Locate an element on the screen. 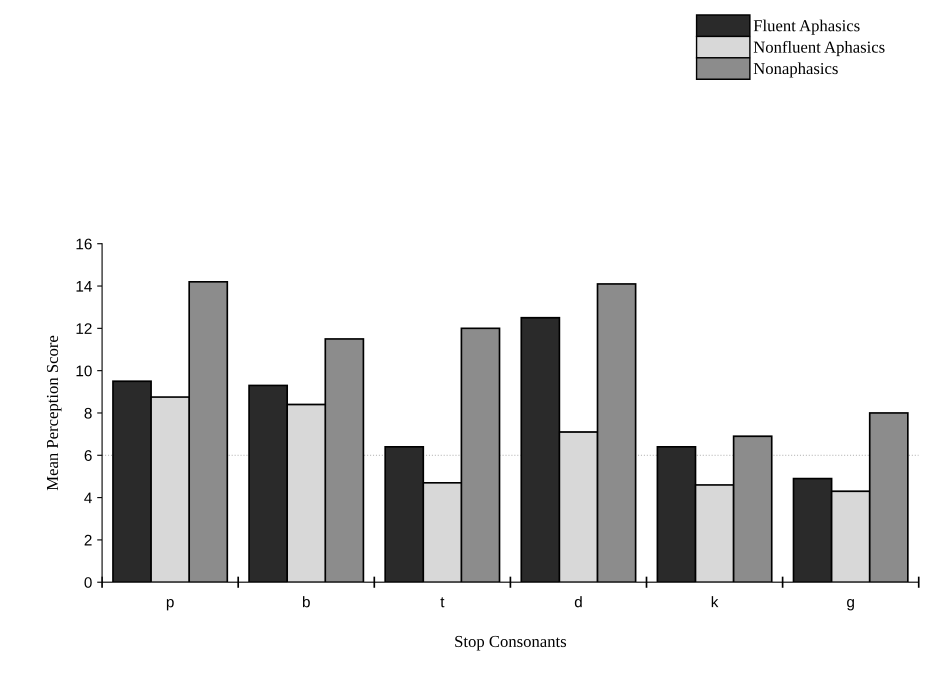 This screenshot has height=677, width=928. y-tick-label: 12 is located at coordinates (84, 328).